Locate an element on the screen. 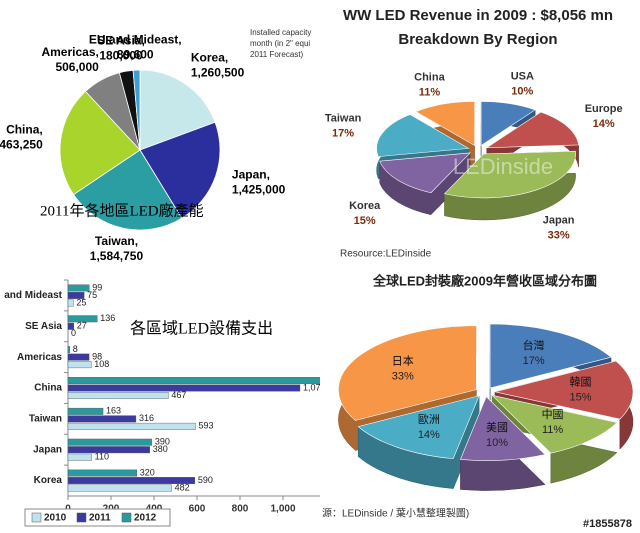 Image resolution: width=640 pixels, height=533 pixels. y-tick-label: Korea is located at coordinates (48, 480).